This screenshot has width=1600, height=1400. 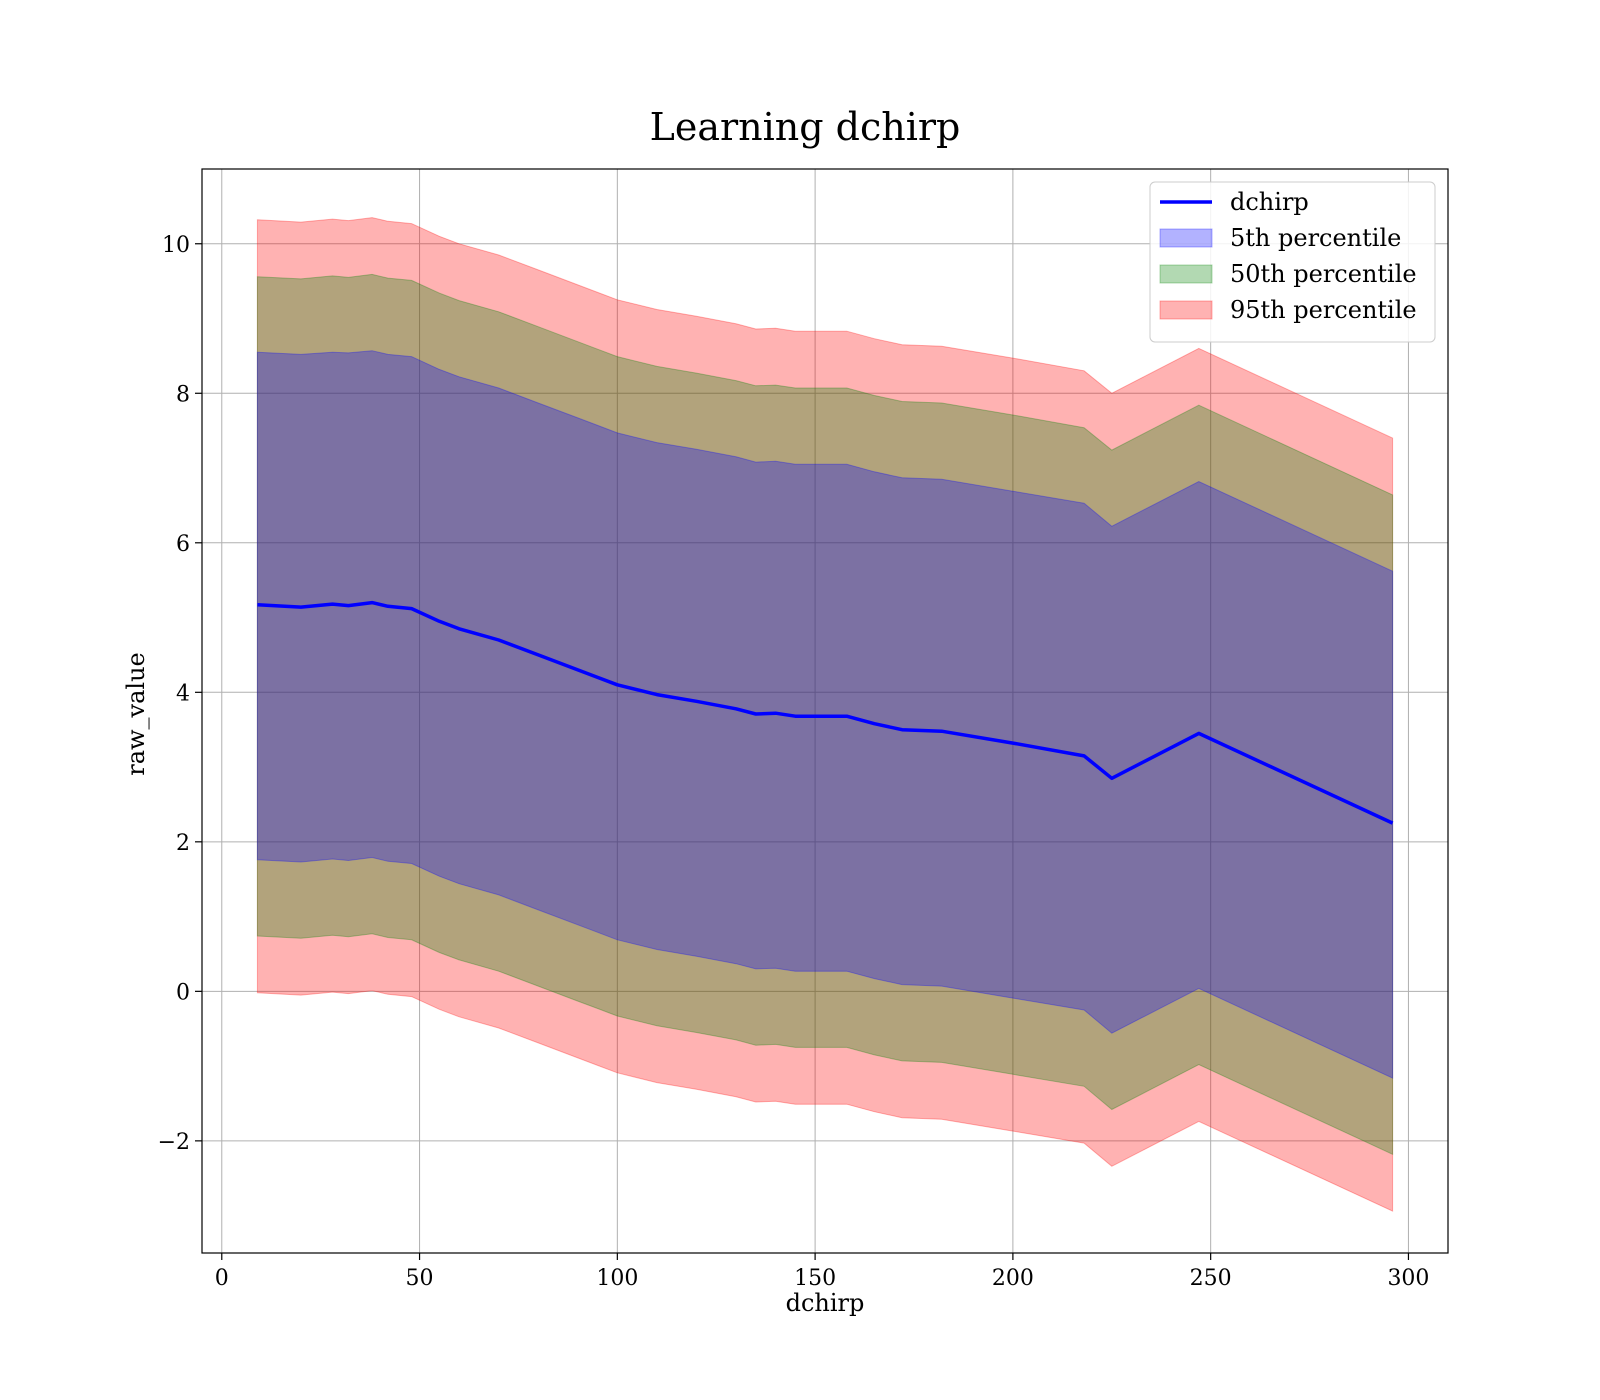 What do you see at coordinates (183, 843) in the screenshot?
I see `y-tick-label: 2` at bounding box center [183, 843].